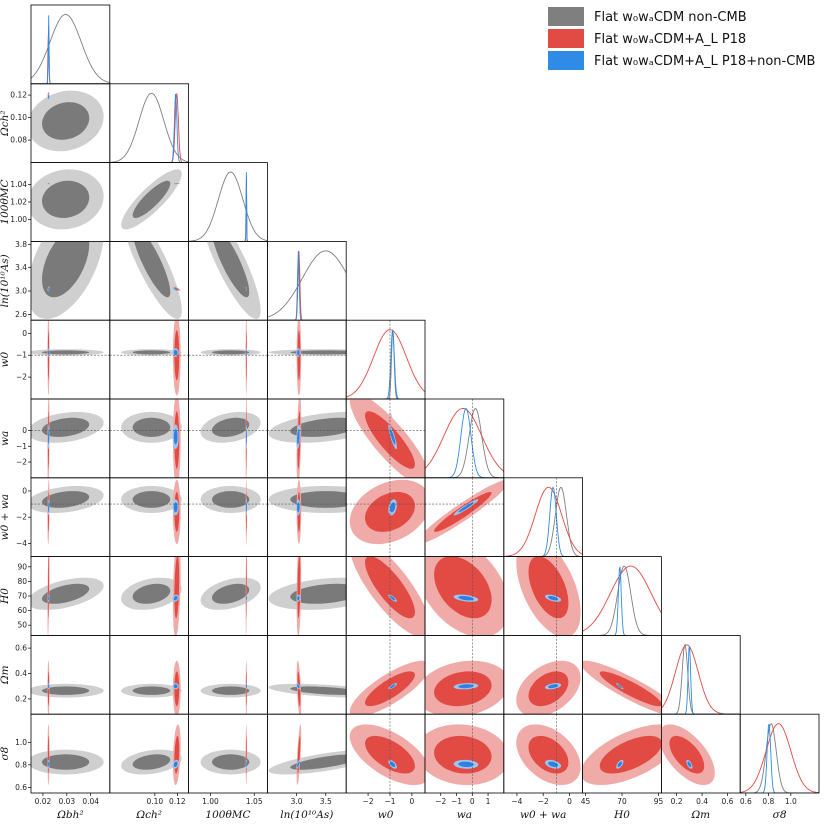 Image resolution: width=830 pixels, height=830 pixels. What do you see at coordinates (18, 95) in the screenshot?
I see `y-tick-label-och2: 0.12` at bounding box center [18, 95].